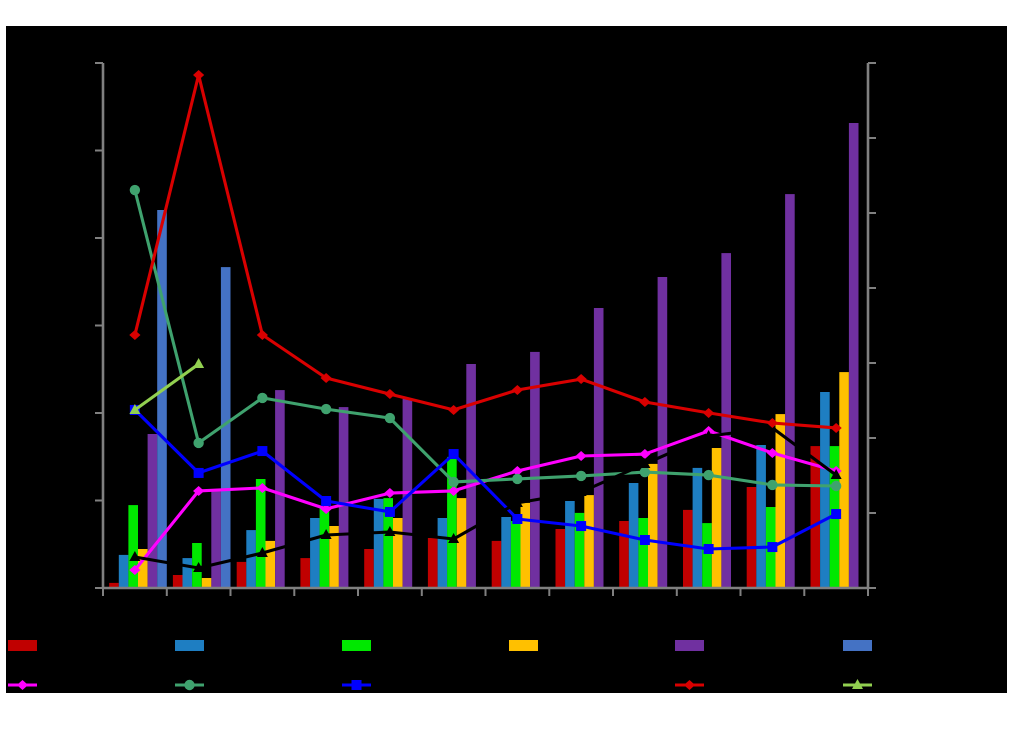  I want to click on legend-marker-red-diamond-line, so click(689, 685).